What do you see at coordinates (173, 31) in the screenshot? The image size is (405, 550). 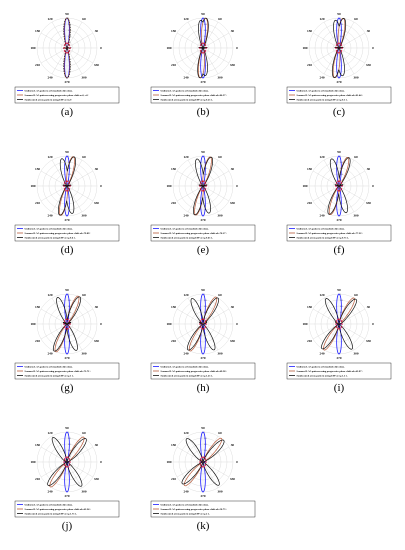 I see `angle-tick-label: 150` at bounding box center [173, 31].